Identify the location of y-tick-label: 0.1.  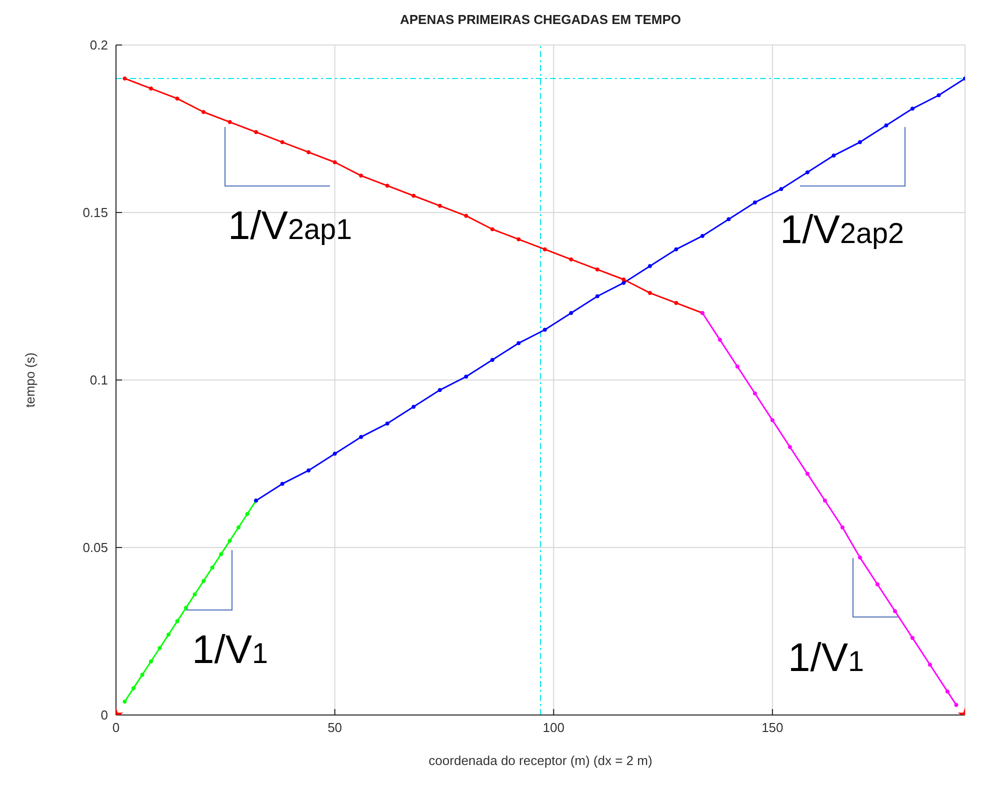
(99, 380).